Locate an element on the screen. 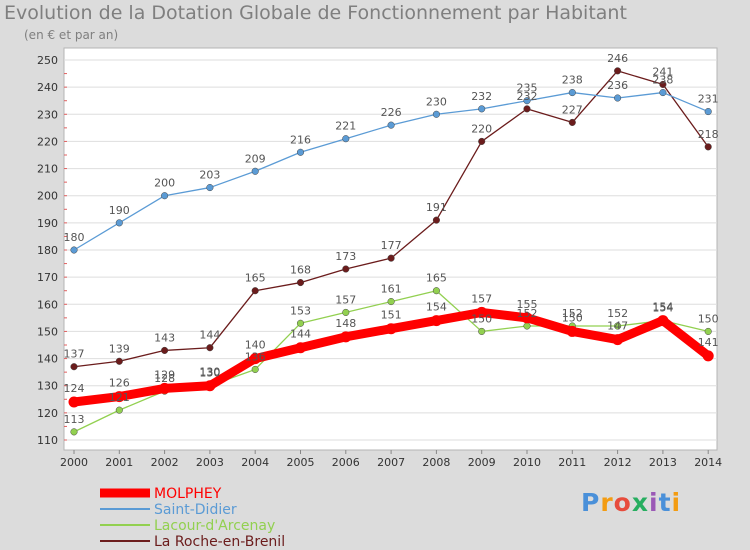  data-label: 141 is located at coordinates (708, 342).